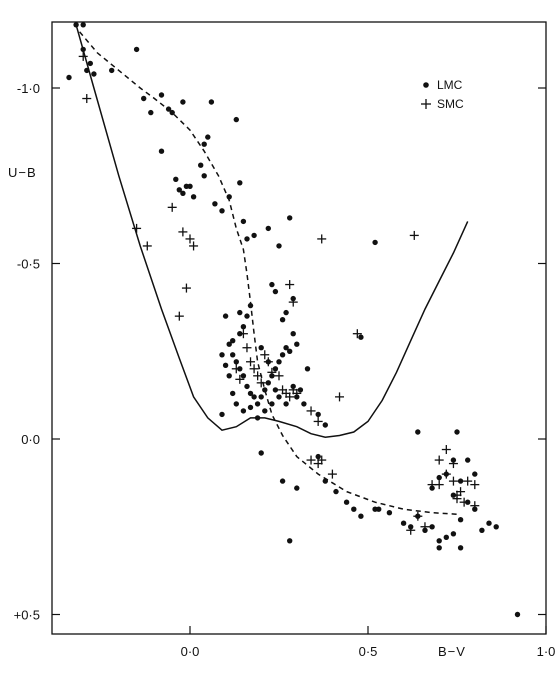 Image resolution: width=560 pixels, height=677 pixels. What do you see at coordinates (27, 615) in the screenshot?
I see `y-tick-label: +0·5` at bounding box center [27, 615].